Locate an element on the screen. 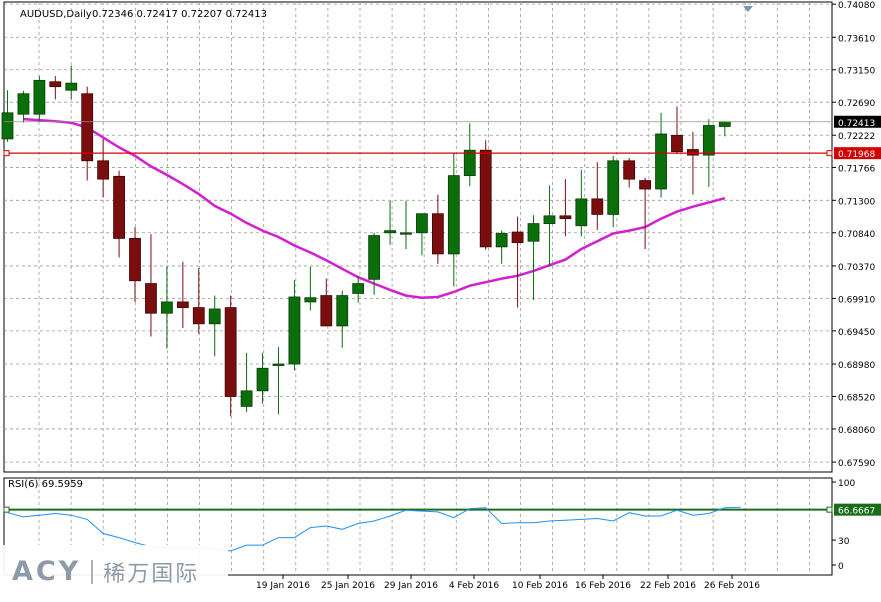 The height and width of the screenshot is (602, 881). y-axis-label: 0.67590 is located at coordinates (856, 464).